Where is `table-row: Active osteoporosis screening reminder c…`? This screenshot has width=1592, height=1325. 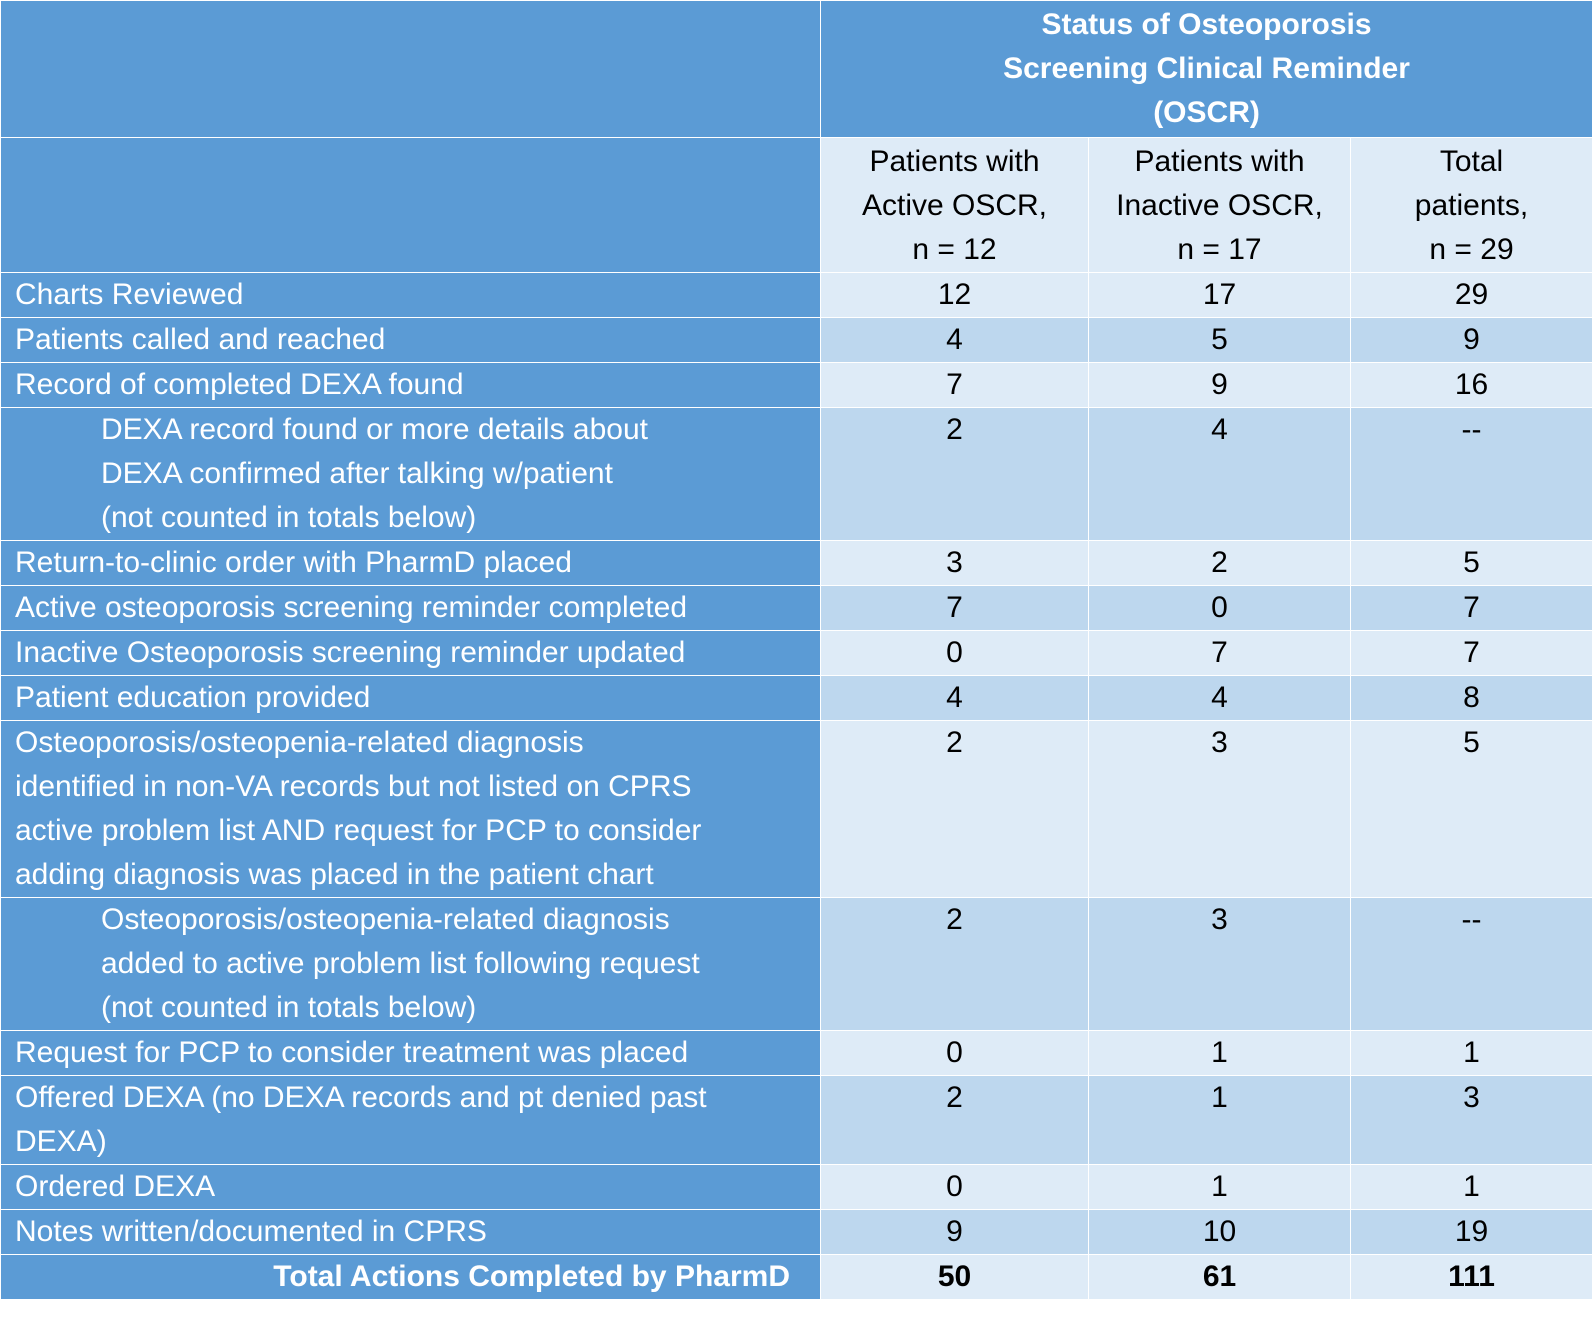
table-row: Active osteoporosis screening reminder c… is located at coordinates (796, 608).